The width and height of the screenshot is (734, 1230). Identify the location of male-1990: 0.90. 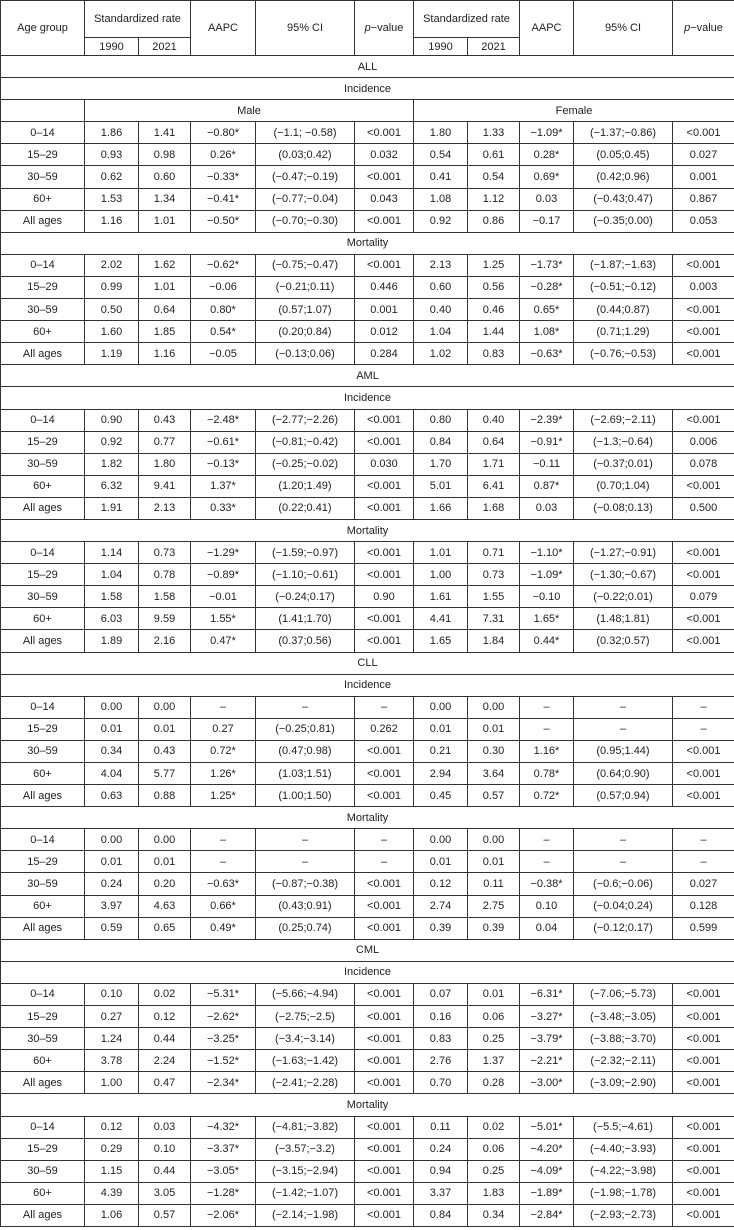
(111, 420).